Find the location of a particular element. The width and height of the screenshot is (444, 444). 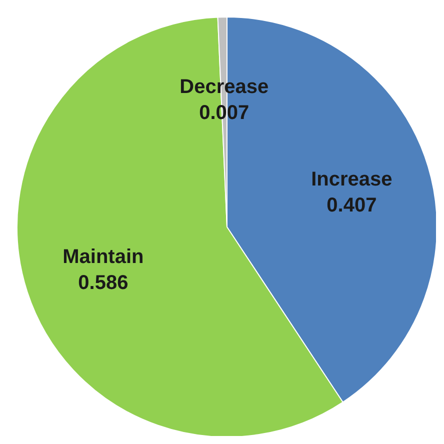

data-label: 0.407 is located at coordinates (351, 205).